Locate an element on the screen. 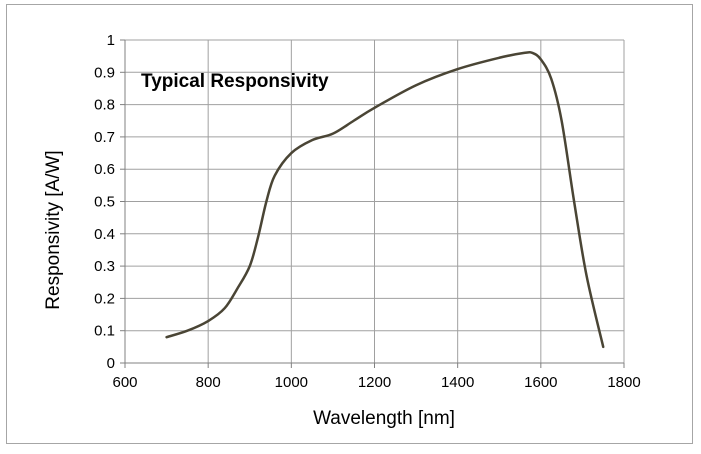 The height and width of the screenshot is (454, 701). y-tick-label: 0.6 is located at coordinates (104, 169).